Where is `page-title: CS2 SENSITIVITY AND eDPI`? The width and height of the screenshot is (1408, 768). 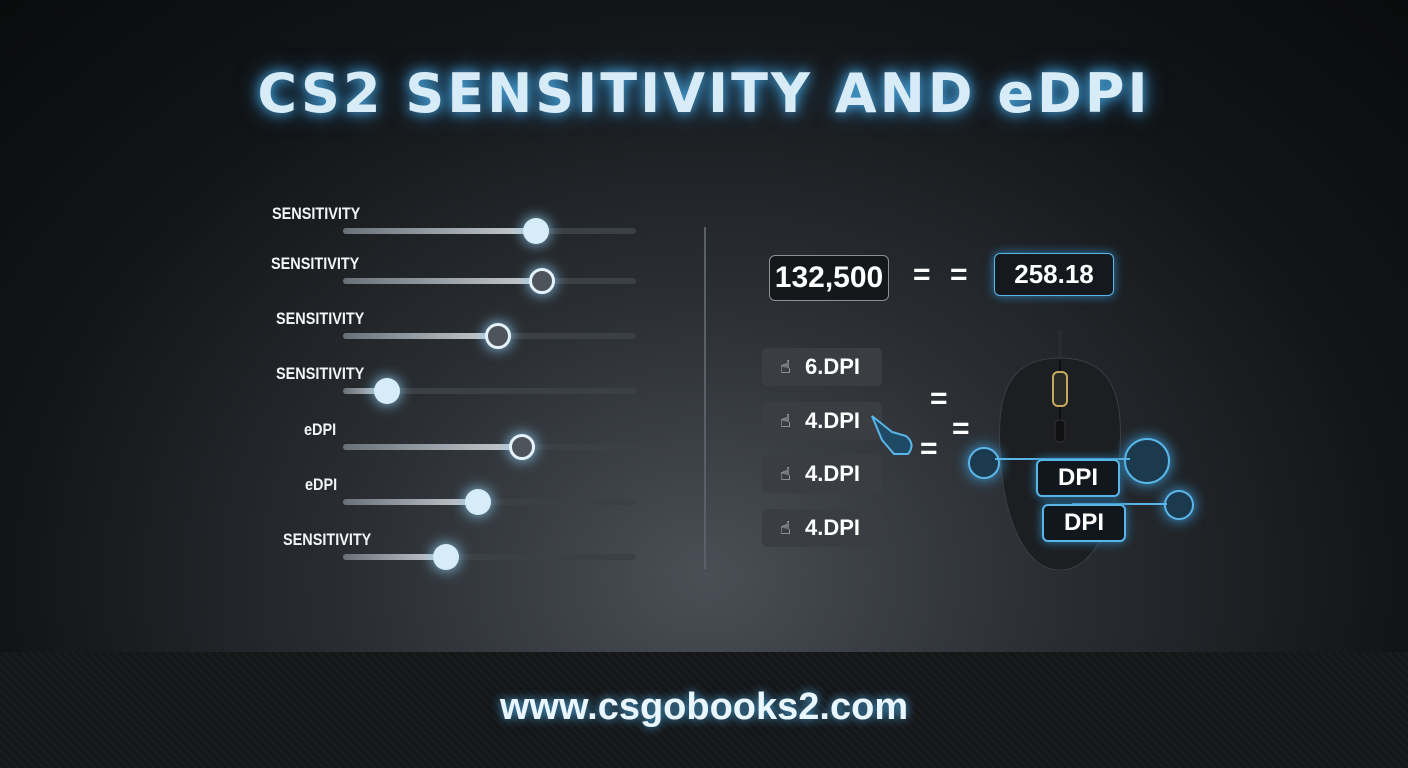 page-title: CS2 SENSITIVITY AND eDPI is located at coordinates (704, 93).